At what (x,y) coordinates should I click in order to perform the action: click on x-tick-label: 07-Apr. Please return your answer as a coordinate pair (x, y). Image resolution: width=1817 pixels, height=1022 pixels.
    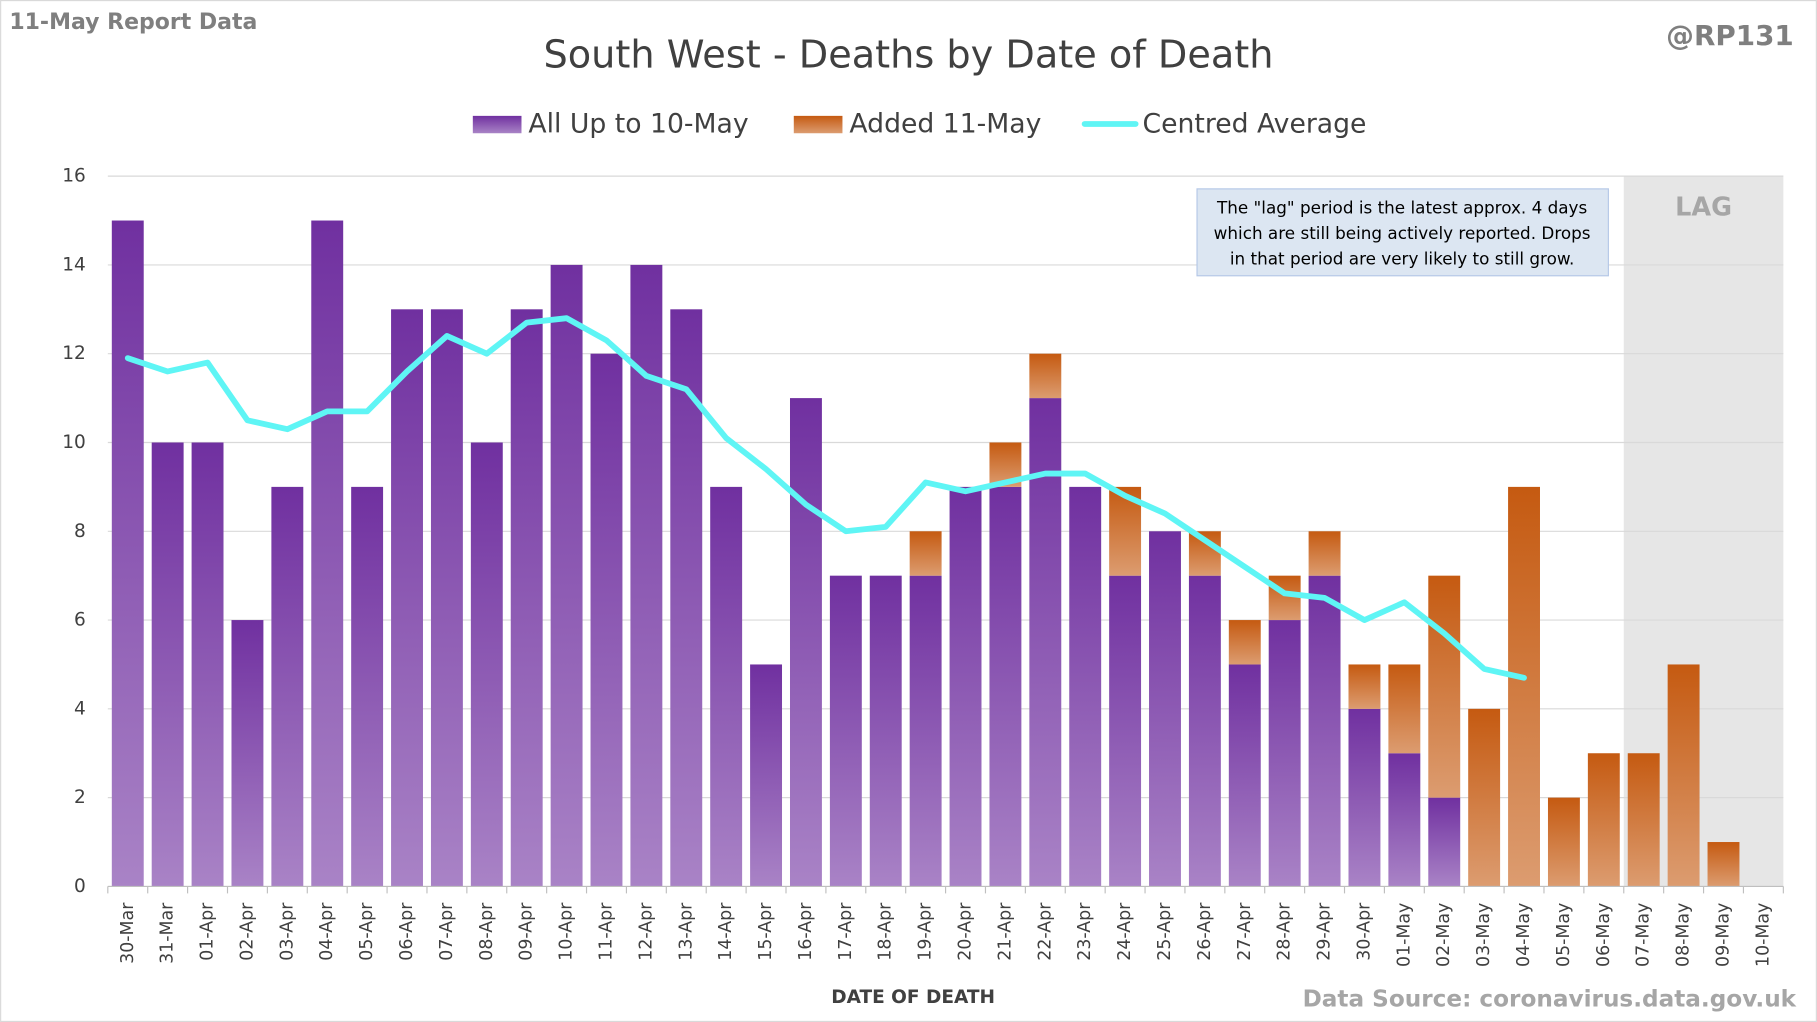
    Looking at the image, I should click on (447, 931).